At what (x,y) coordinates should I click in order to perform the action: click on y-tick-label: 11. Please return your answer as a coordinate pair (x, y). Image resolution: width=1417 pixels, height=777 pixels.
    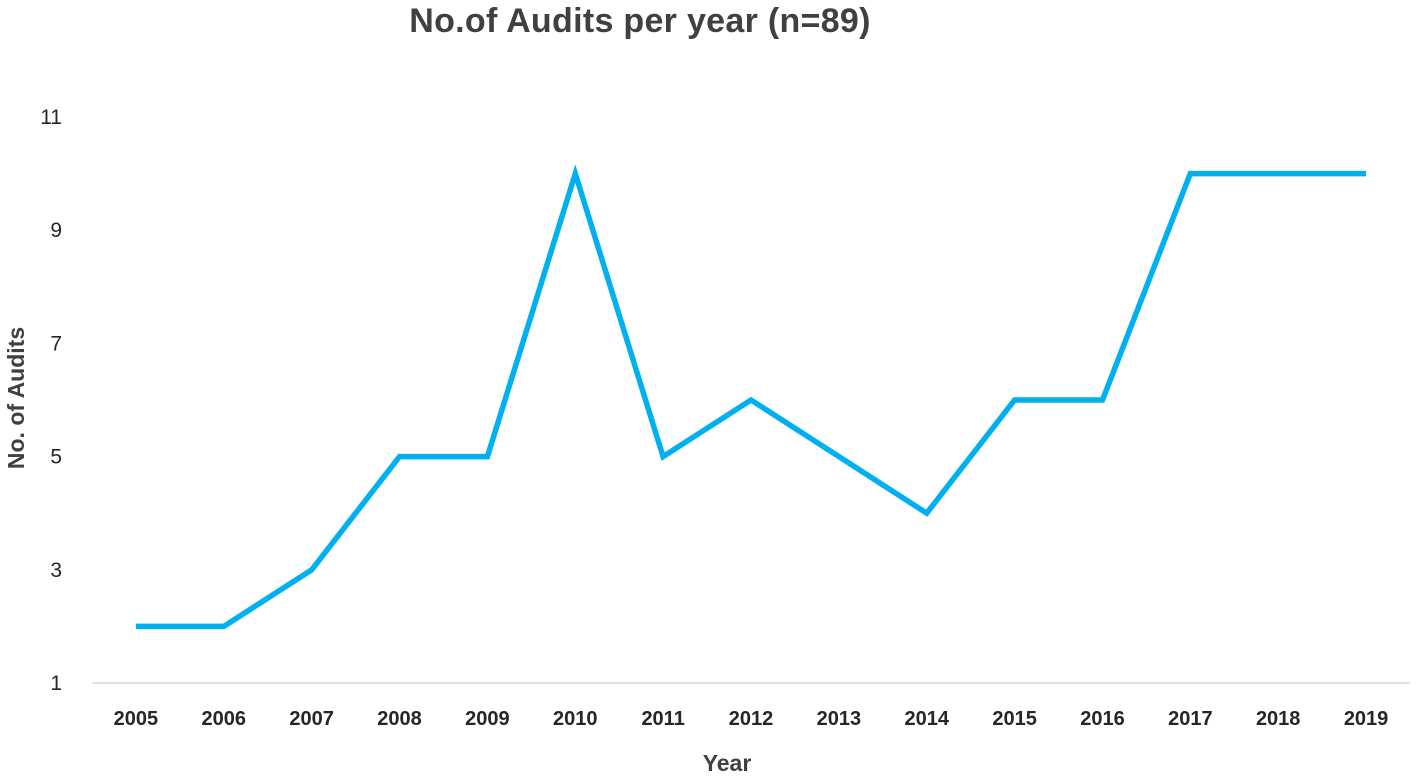
    Looking at the image, I should click on (51, 117).